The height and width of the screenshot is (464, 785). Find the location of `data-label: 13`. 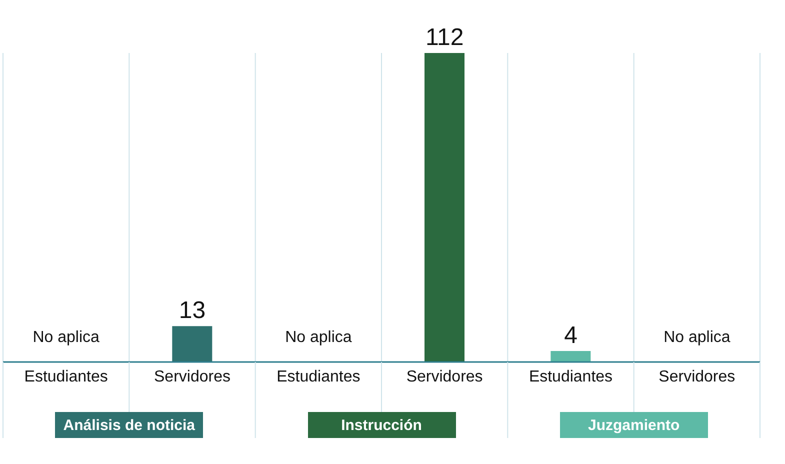

data-label: 13 is located at coordinates (192, 310).